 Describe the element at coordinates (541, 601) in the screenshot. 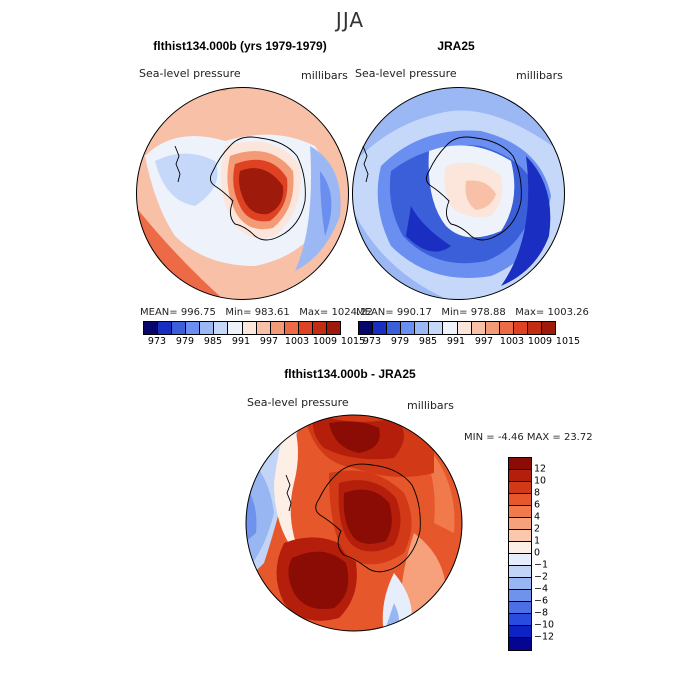

I see `colorbar-level-label: −6` at that location.